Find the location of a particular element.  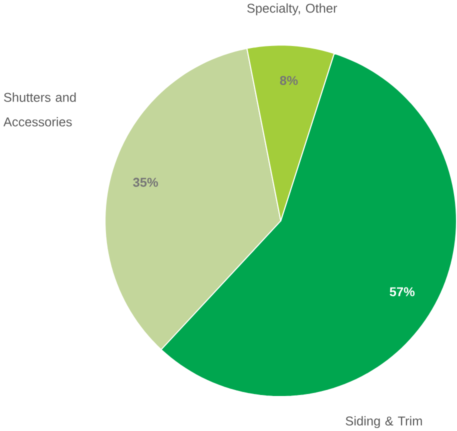

data-label: 8% is located at coordinates (289, 80).